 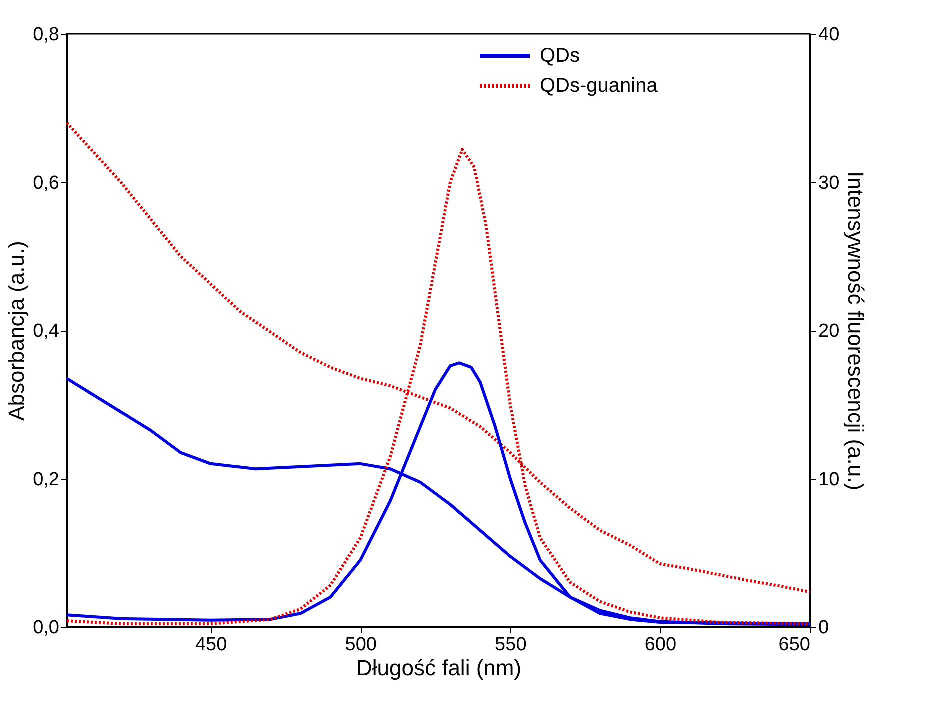 What do you see at coordinates (794, 645) in the screenshot?
I see `x-tick-label: 650` at bounding box center [794, 645].